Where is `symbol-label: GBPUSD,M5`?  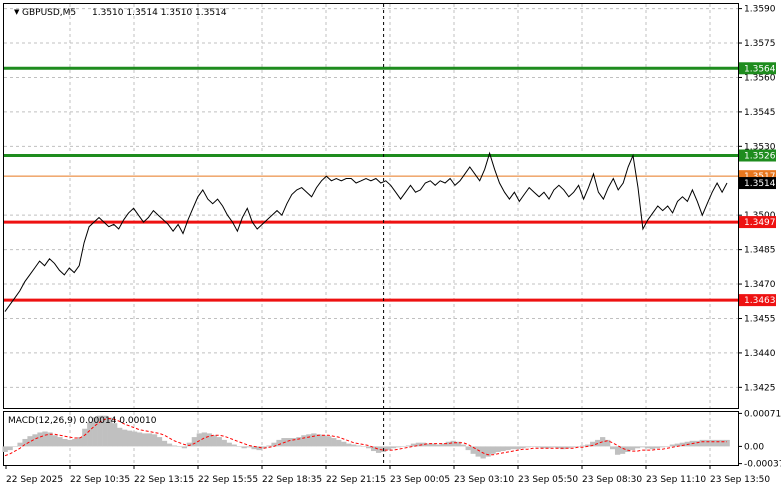
symbol-label: GBPUSD,M5 is located at coordinates (49, 13).